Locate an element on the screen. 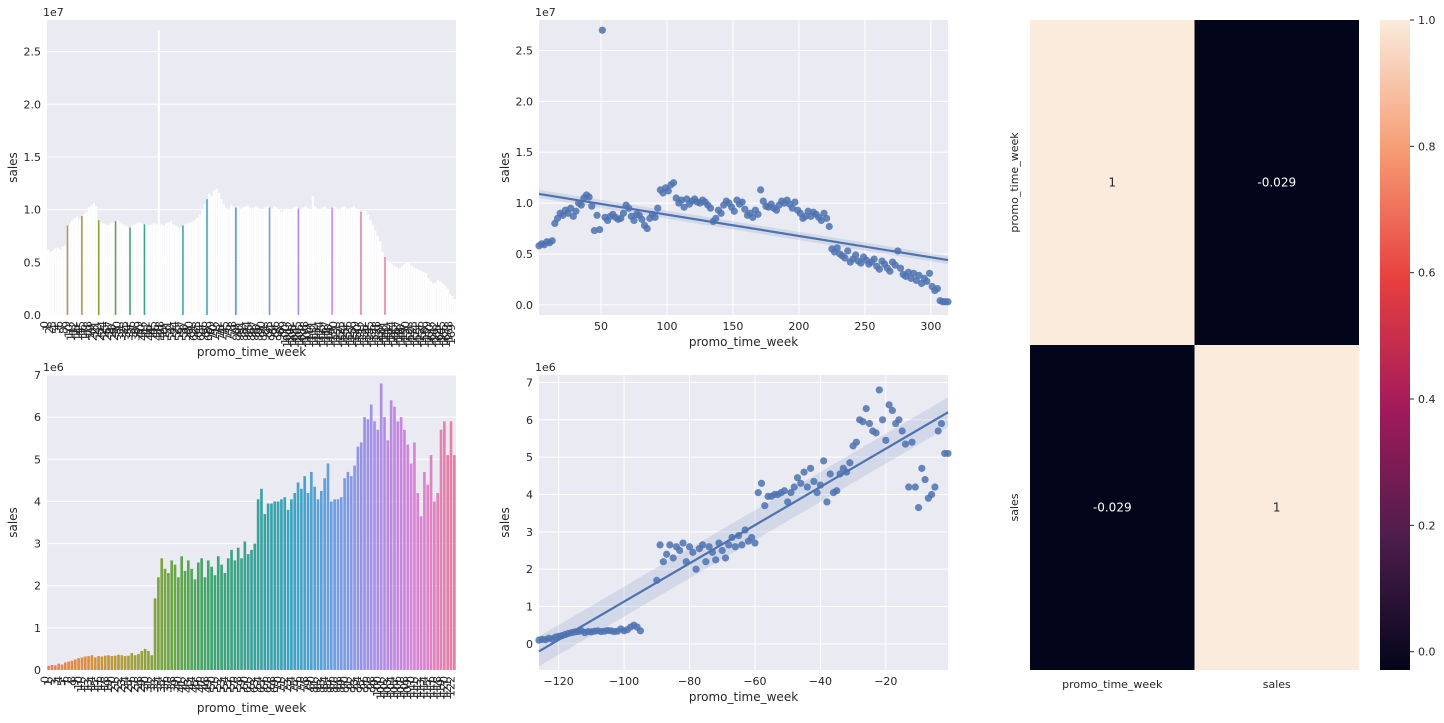 The width and height of the screenshot is (1444, 723). y-tick-label: 1.5 is located at coordinates (525, 152).